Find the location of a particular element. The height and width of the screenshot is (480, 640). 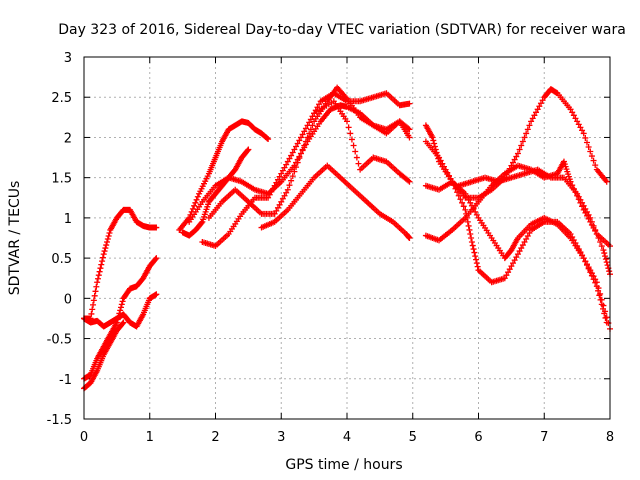

y-tick-label: 3 is located at coordinates (68, 58).